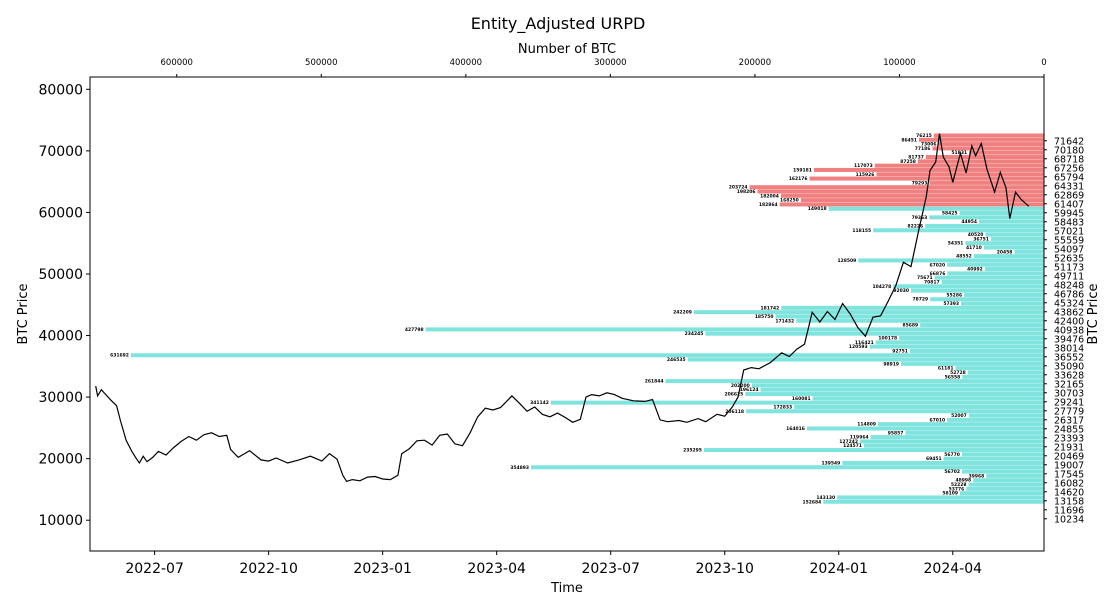 The height and width of the screenshot is (606, 1117). What do you see at coordinates (268, 569) in the screenshot?
I see `x-tick-label: 2022-10` at bounding box center [268, 569].